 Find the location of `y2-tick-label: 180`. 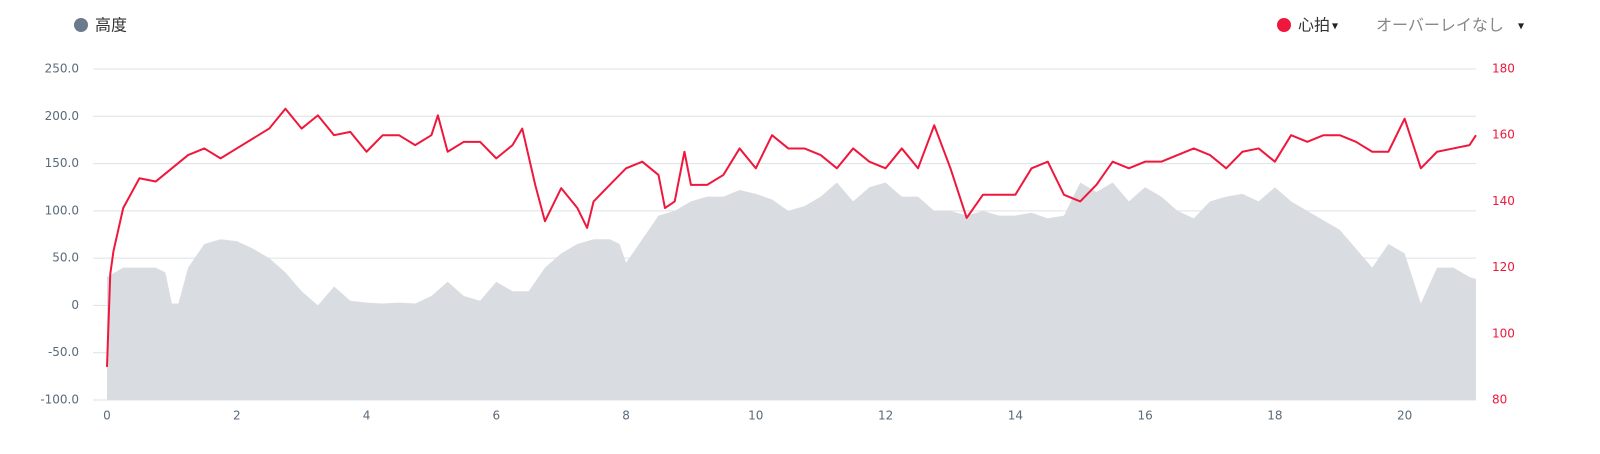

y2-tick-label: 180 is located at coordinates (1503, 69).